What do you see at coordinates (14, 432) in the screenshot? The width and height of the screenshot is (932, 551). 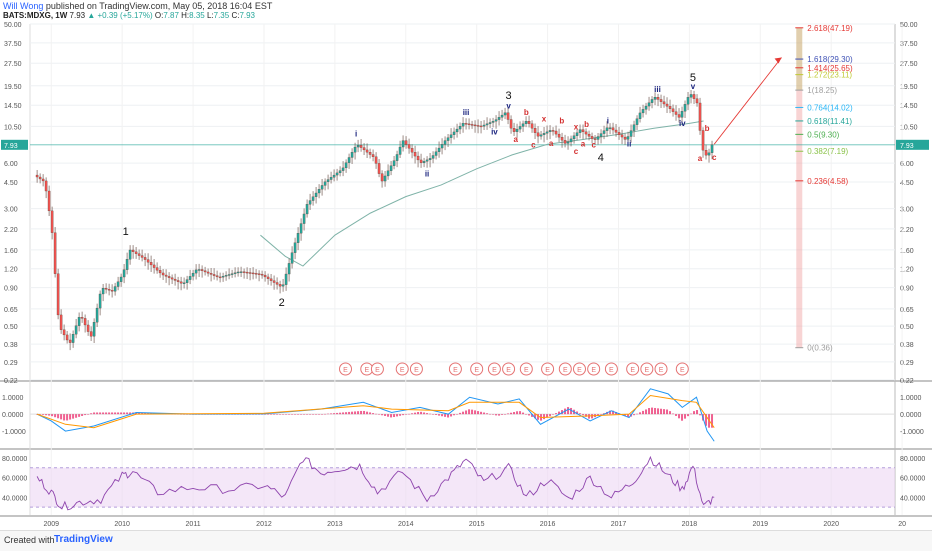 I see `macd-tick-left: -1.0000` at bounding box center [14, 432].